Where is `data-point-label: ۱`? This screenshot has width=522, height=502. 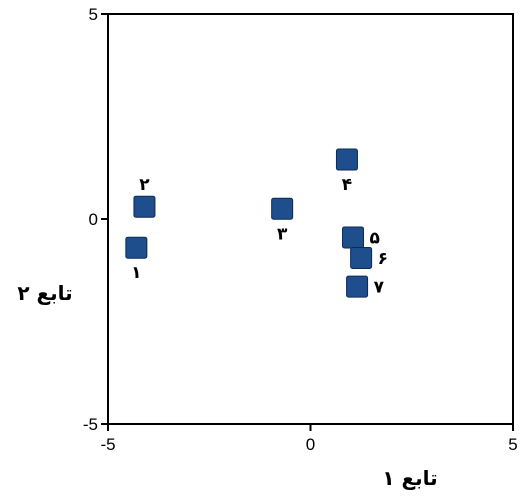
data-point-label: ۱ is located at coordinates (136, 273).